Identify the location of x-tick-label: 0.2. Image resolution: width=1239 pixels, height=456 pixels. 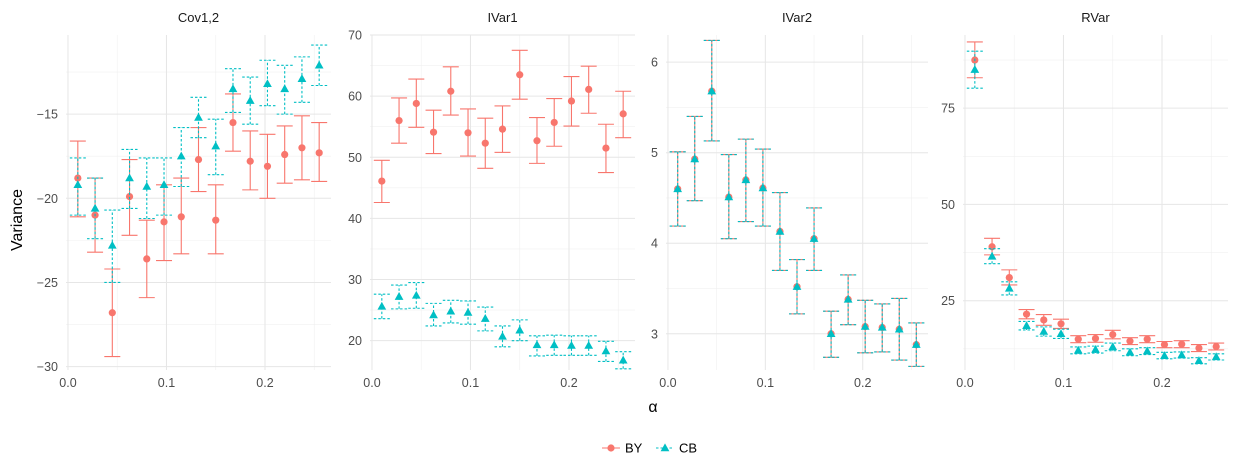
(568, 383).